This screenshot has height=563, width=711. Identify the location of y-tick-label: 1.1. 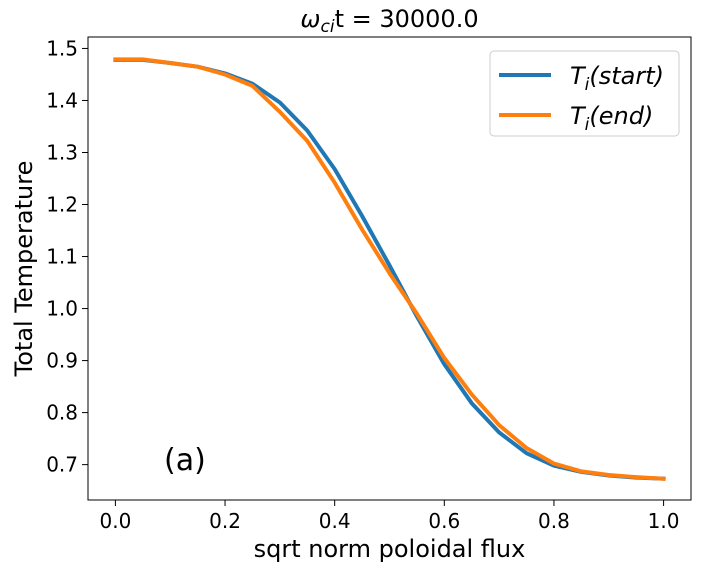
(62, 257).